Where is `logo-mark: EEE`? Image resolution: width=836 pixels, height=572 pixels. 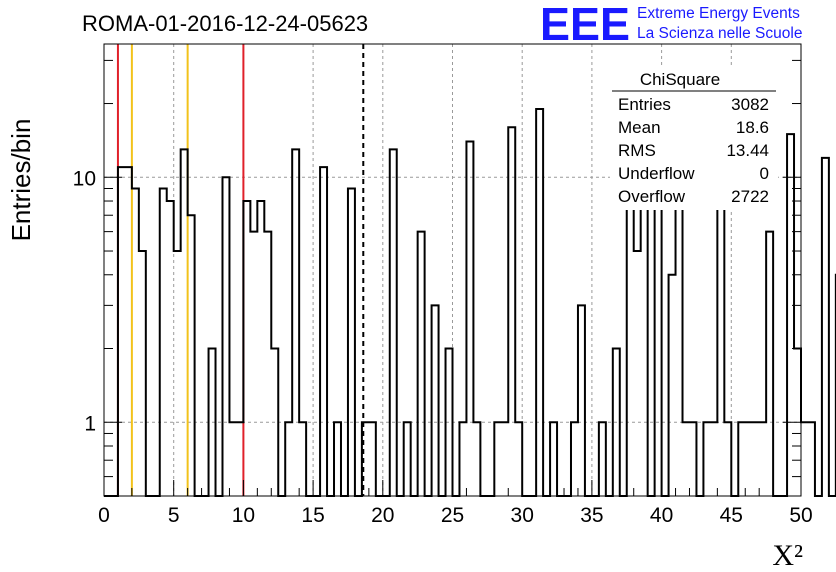
logo-mark: EEE is located at coordinates (585, 25).